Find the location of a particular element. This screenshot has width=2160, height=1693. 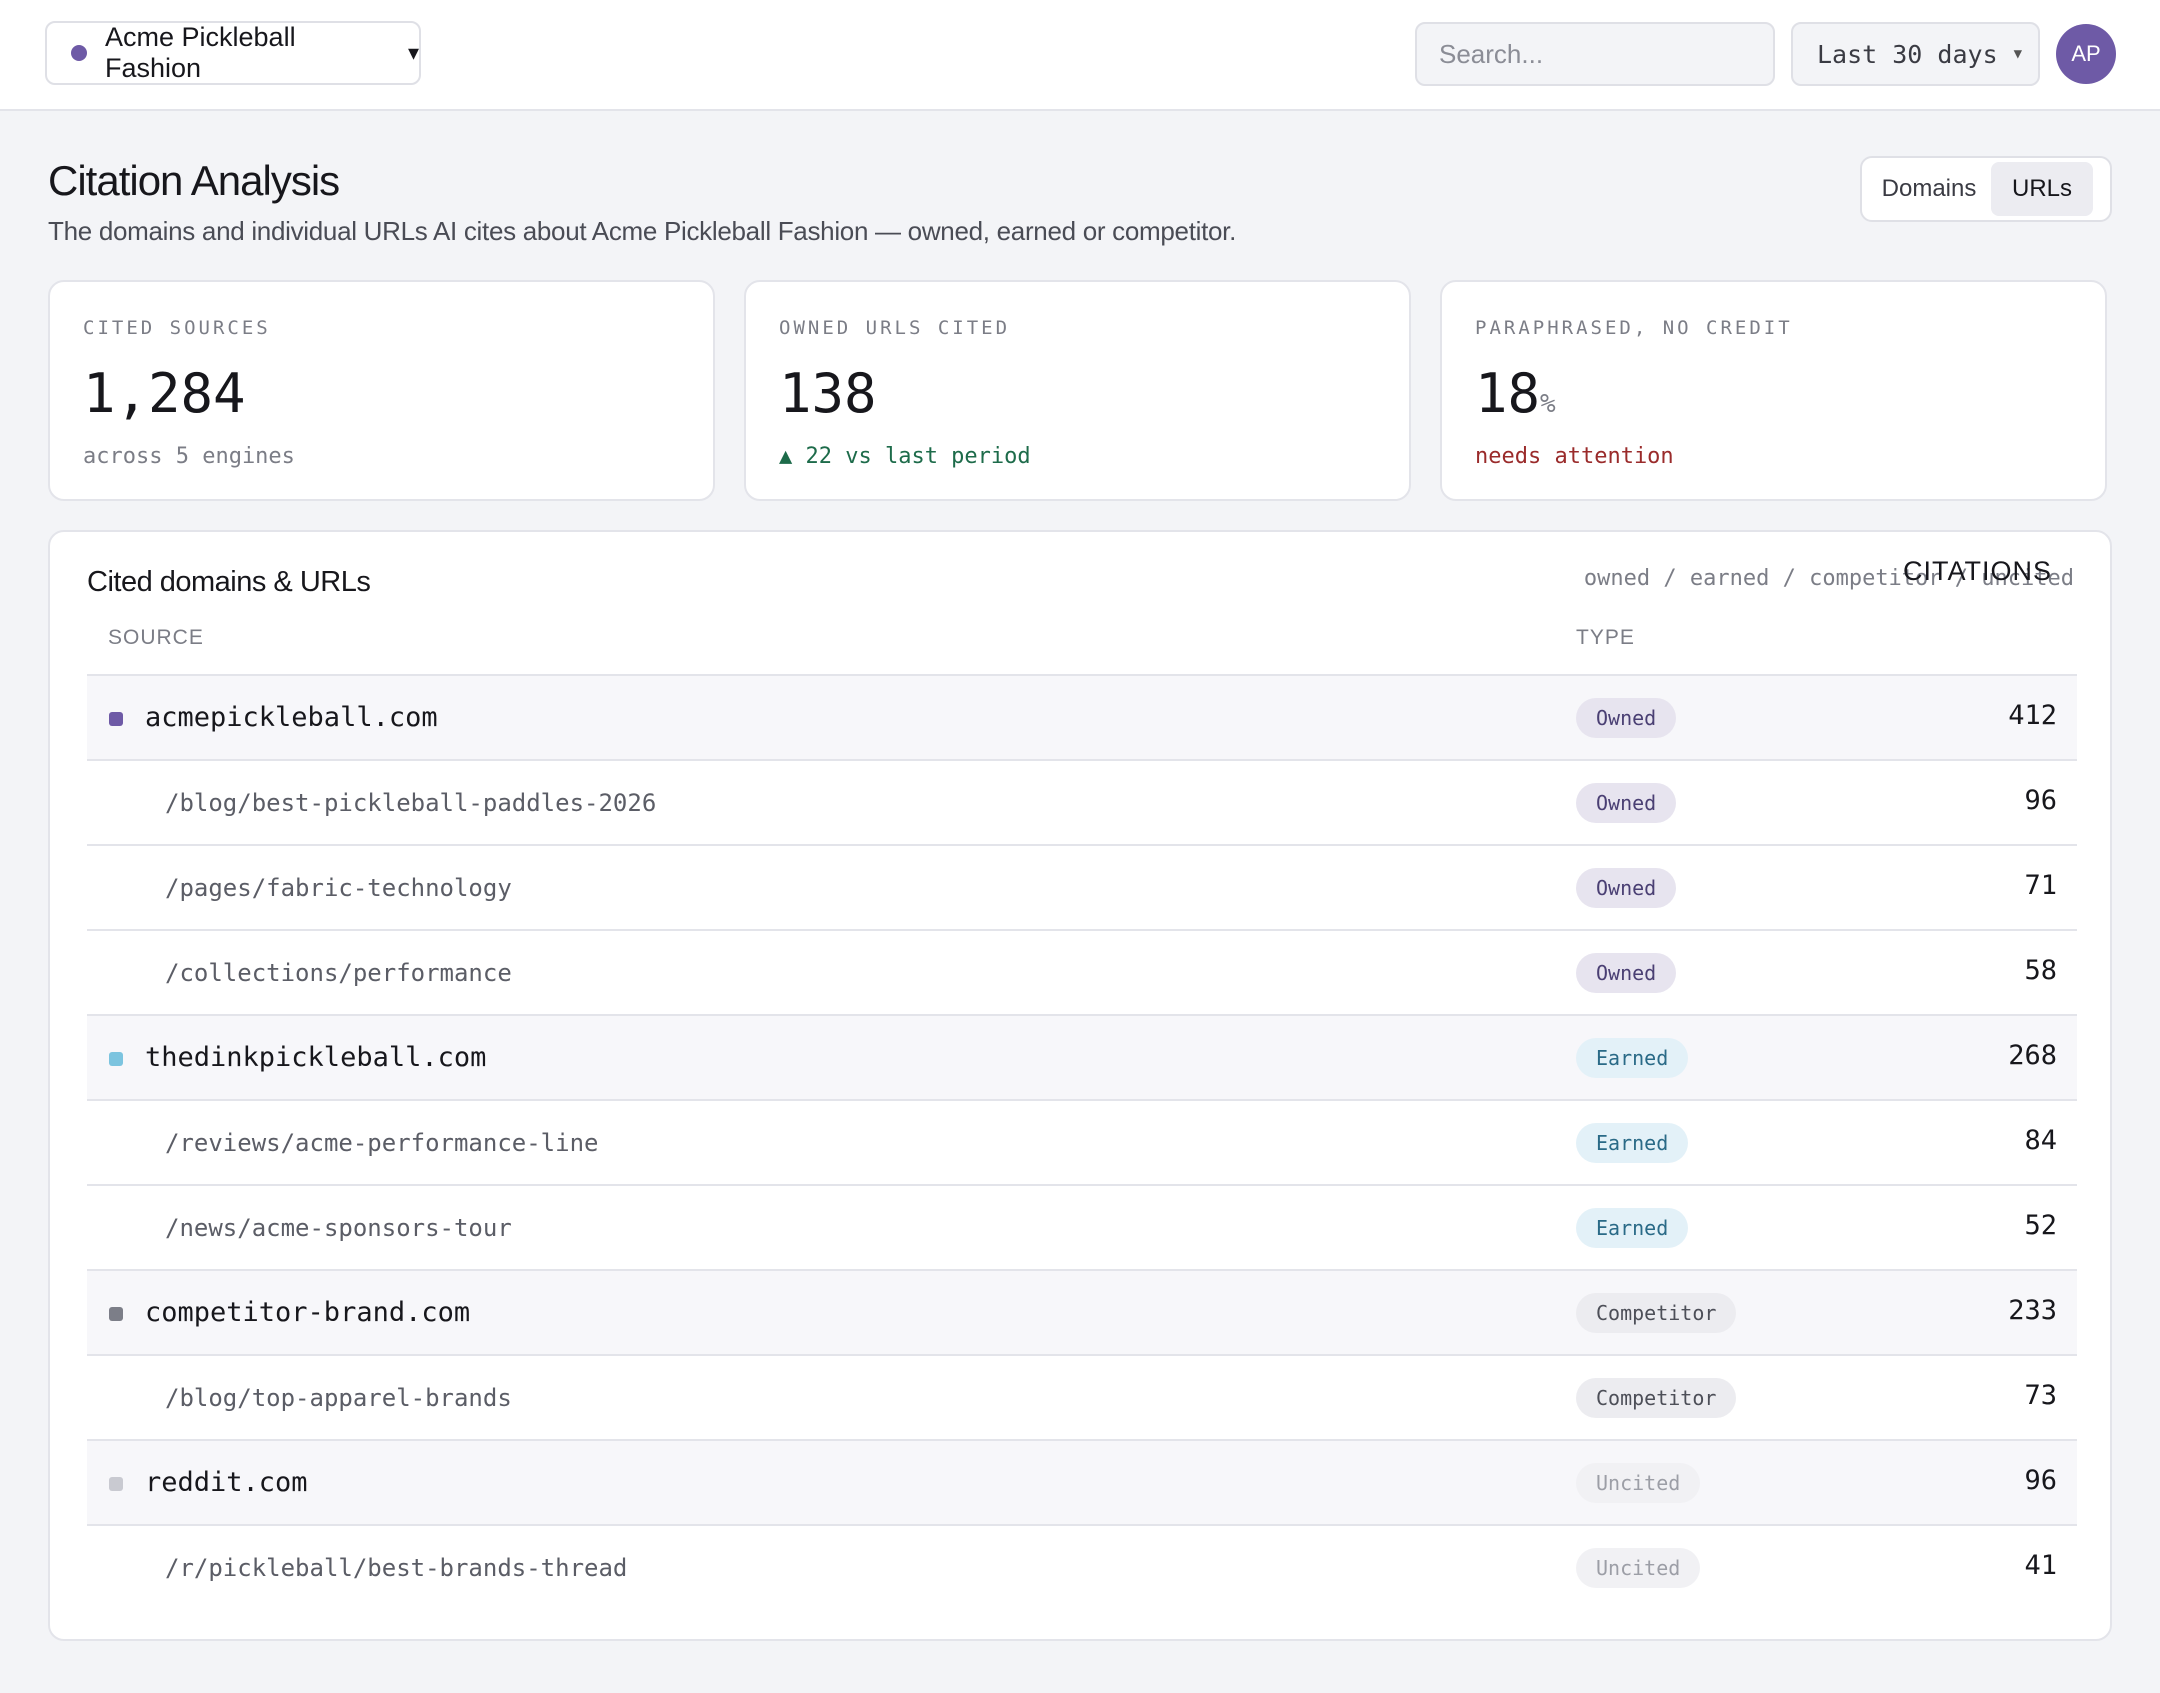

view-toggle: Domains URLs is located at coordinates (1986, 189).